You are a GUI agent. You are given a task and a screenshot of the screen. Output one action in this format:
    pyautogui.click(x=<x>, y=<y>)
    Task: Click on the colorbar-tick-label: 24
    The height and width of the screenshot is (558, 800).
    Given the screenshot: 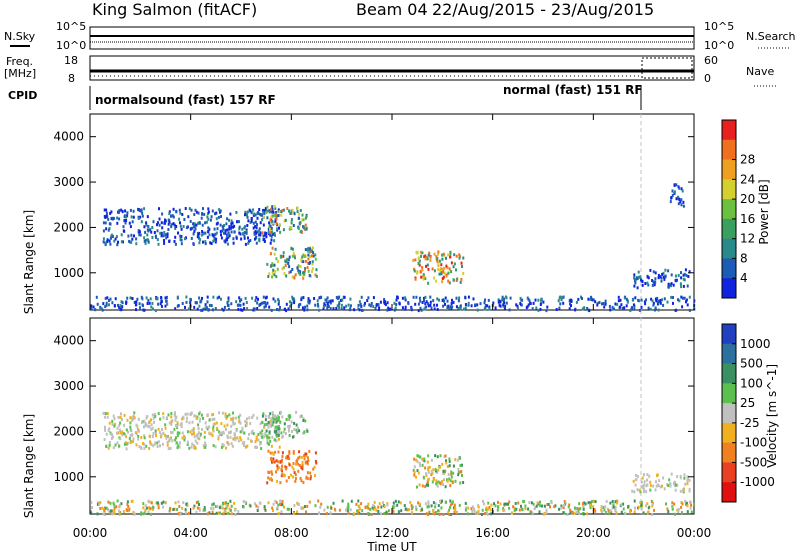 What is the action you would take?
    pyautogui.click(x=747, y=179)
    